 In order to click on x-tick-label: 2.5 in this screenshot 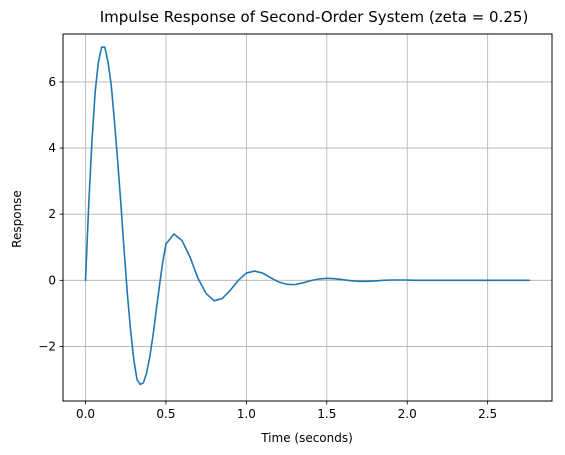, I will do `click(487, 414)`.